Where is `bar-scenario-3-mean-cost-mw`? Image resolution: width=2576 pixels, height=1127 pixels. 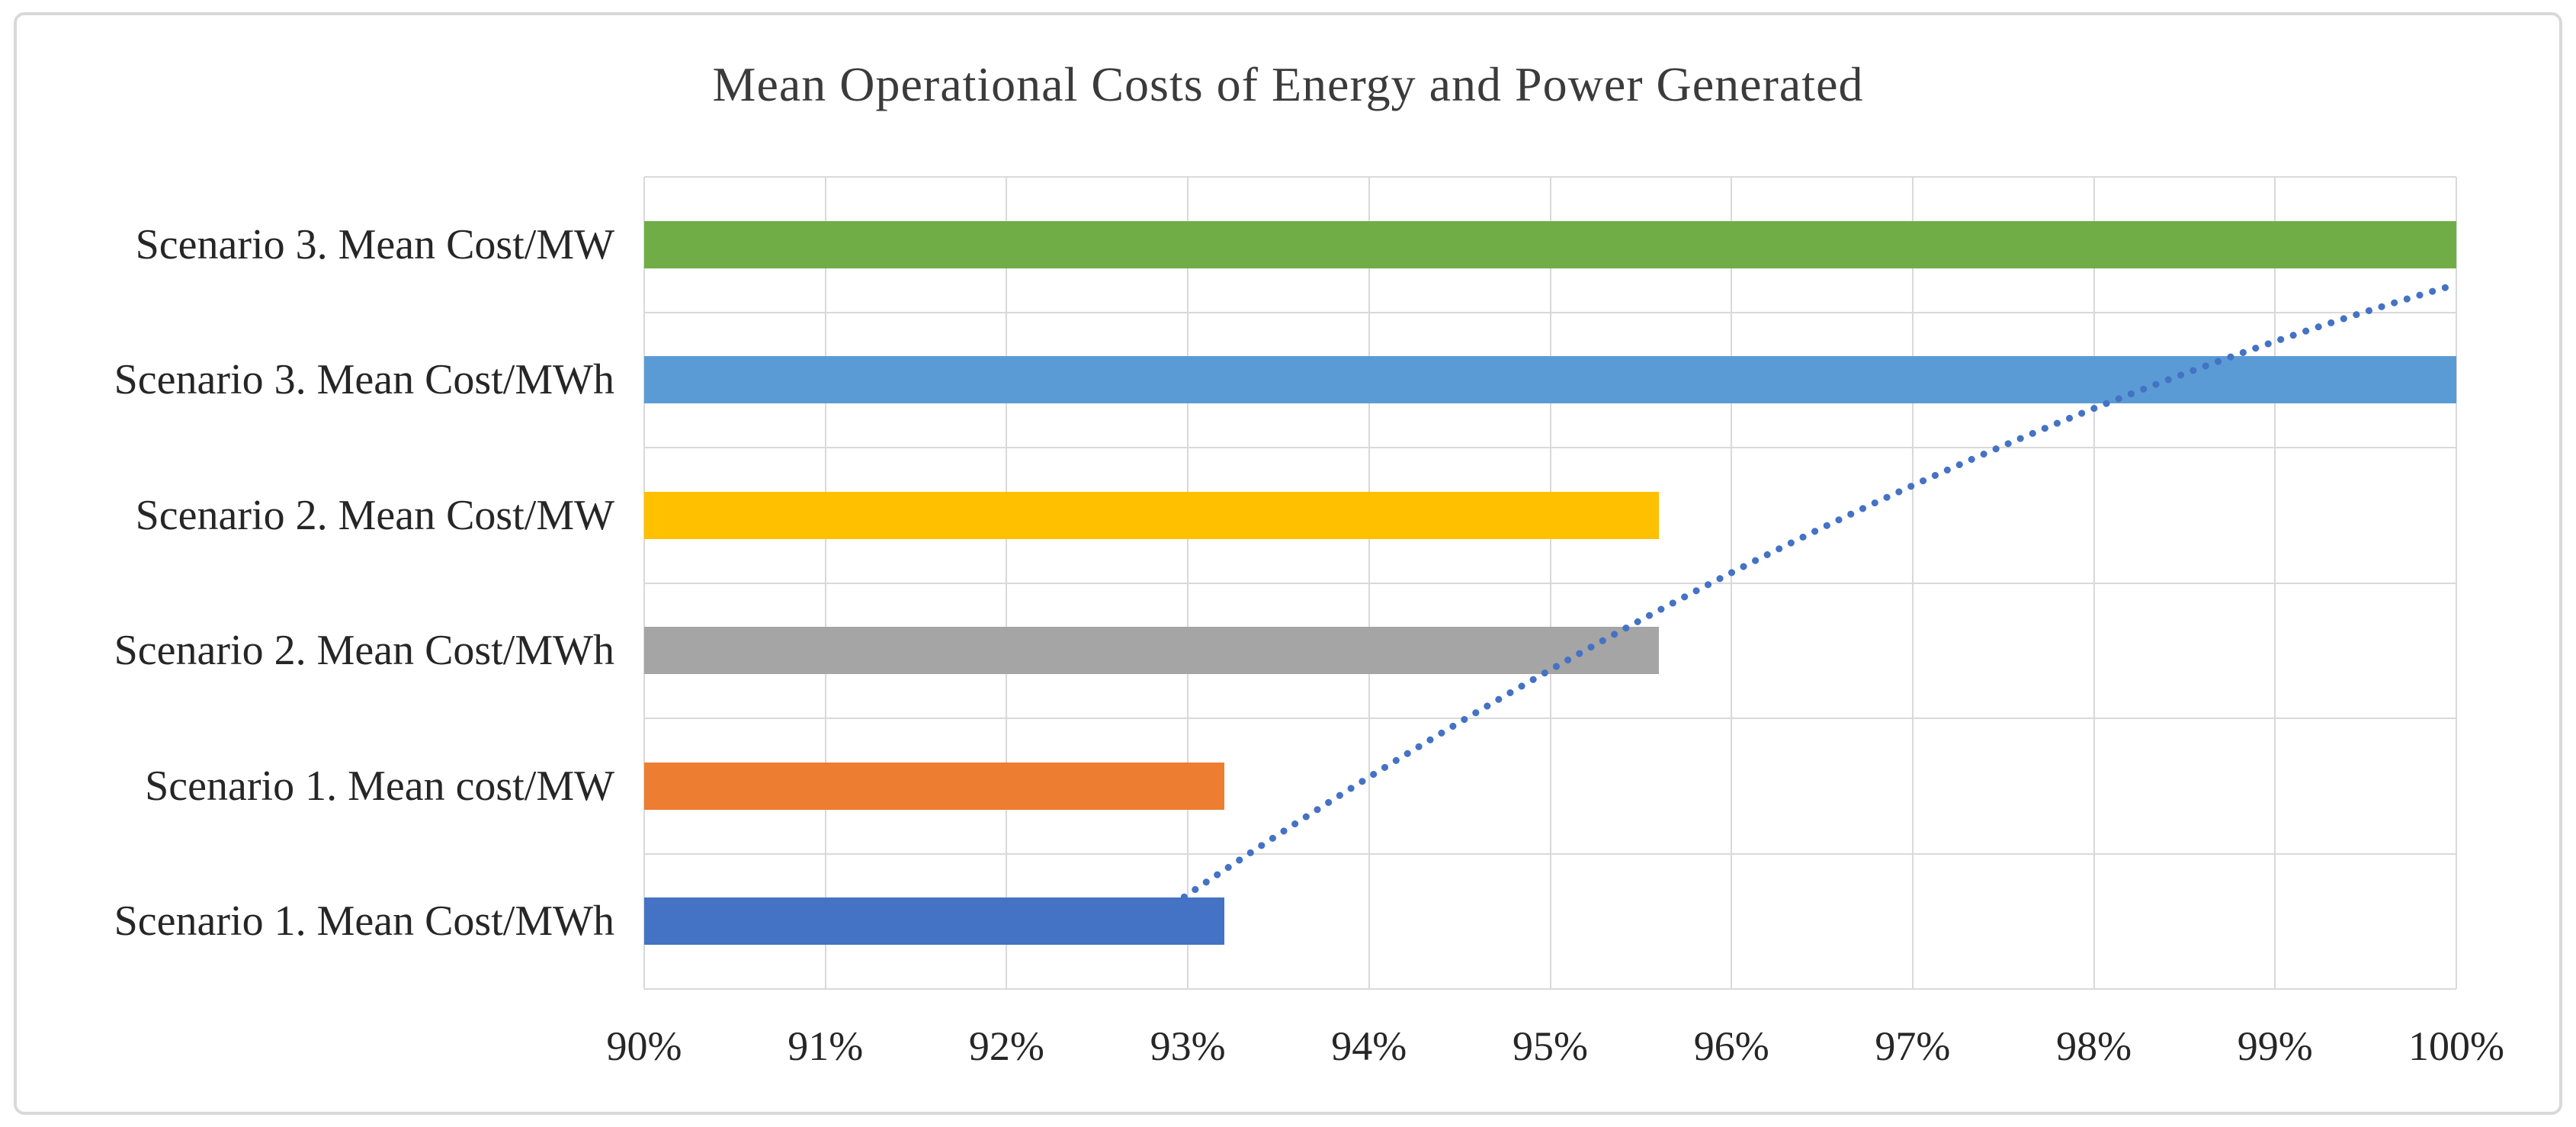 bar-scenario-3-mean-cost-mw is located at coordinates (1550, 244).